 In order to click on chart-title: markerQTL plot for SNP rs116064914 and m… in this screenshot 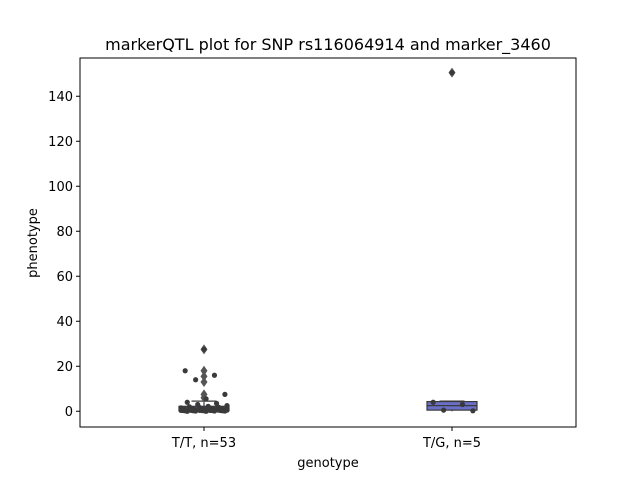, I will do `click(328, 45)`.